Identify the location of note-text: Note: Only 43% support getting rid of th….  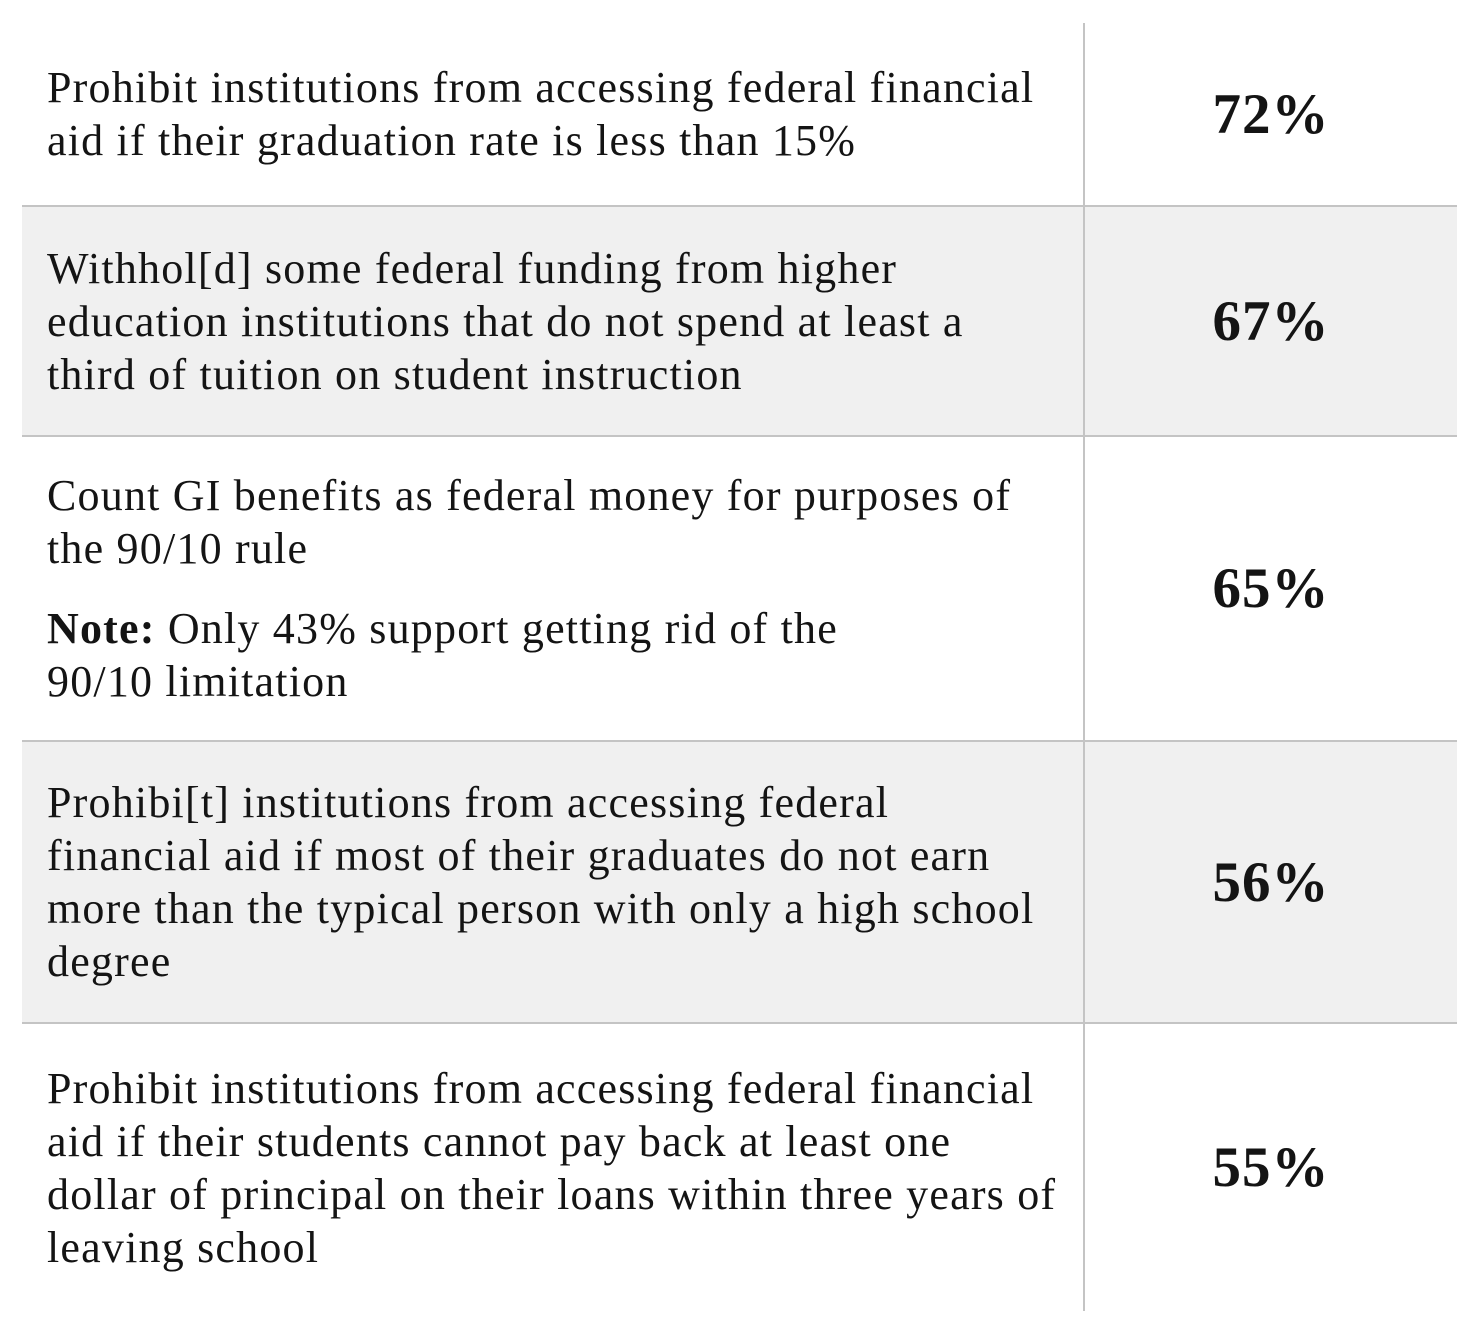
(553, 655).